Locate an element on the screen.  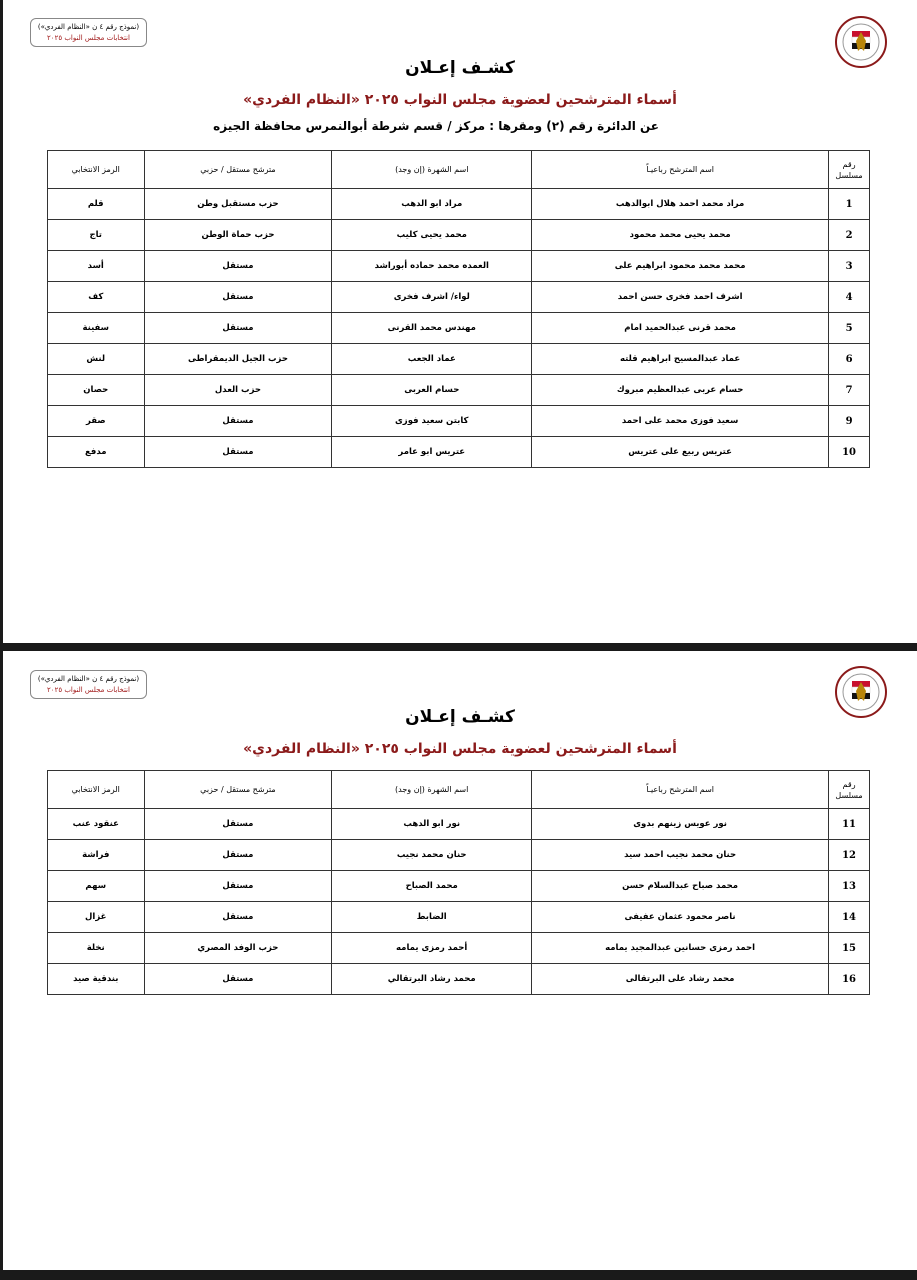
cell-party: حزب العدل is located at coordinates (238, 390).